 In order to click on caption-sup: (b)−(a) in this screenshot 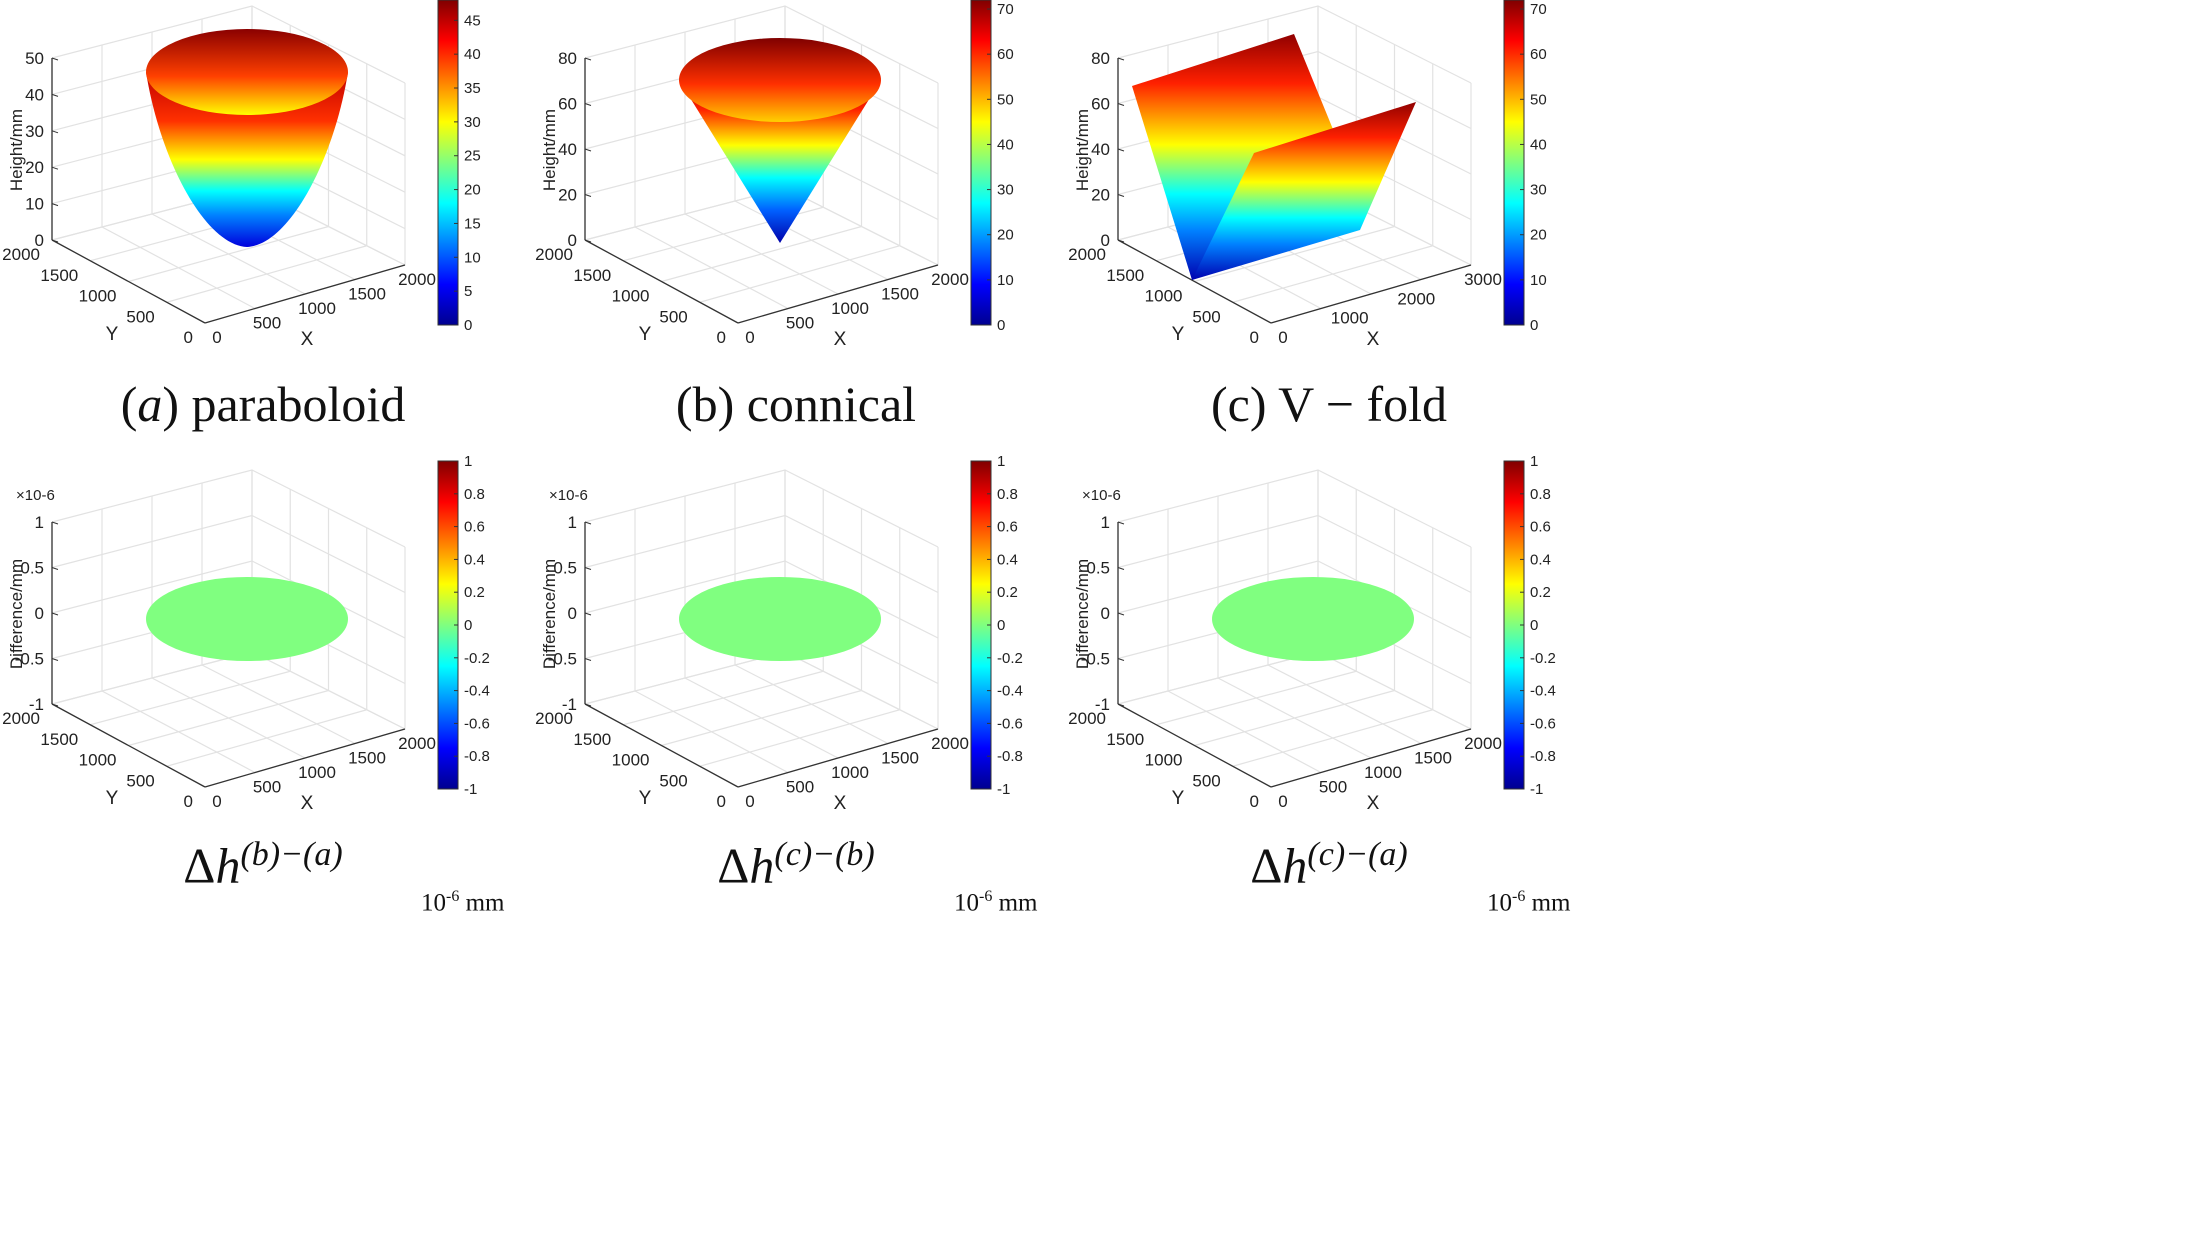, I will do `click(291, 854)`.